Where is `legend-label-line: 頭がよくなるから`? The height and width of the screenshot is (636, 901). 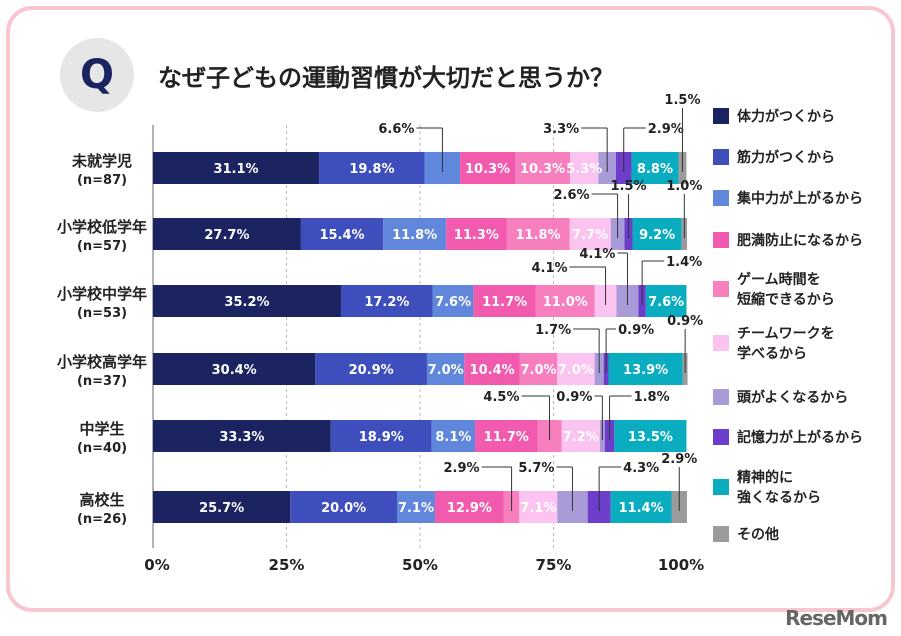 legend-label-line: 頭がよくなるから is located at coordinates (792, 397).